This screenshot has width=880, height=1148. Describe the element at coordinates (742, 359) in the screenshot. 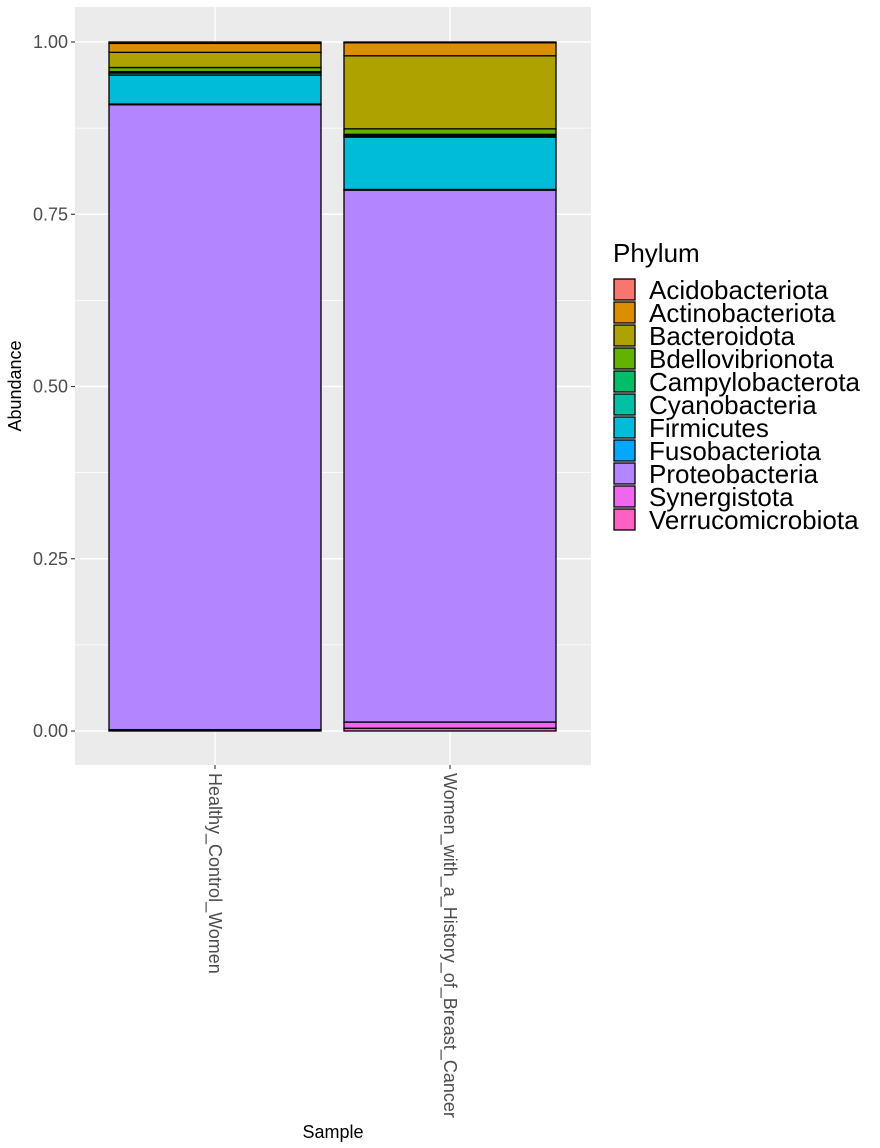

I see `legend-label: Bdellovibrionota` at that location.